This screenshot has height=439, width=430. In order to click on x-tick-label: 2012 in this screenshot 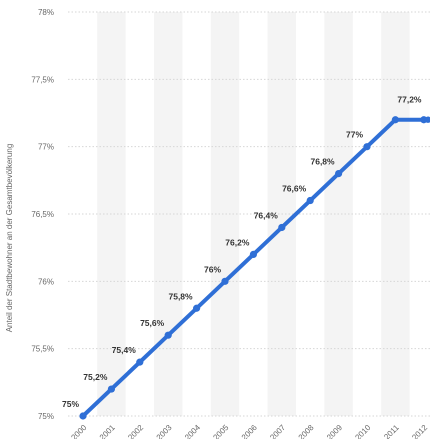, I will do `click(419, 431)`.